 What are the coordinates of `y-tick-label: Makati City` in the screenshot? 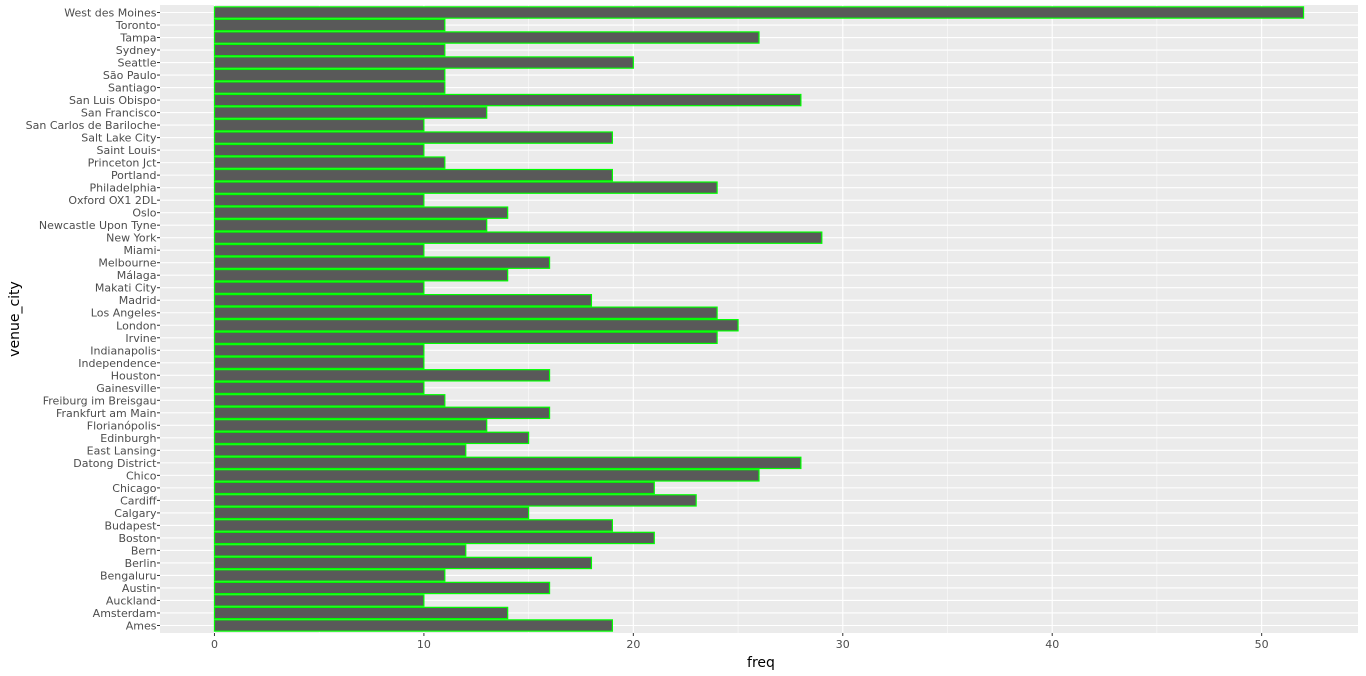 It's located at (126, 288).